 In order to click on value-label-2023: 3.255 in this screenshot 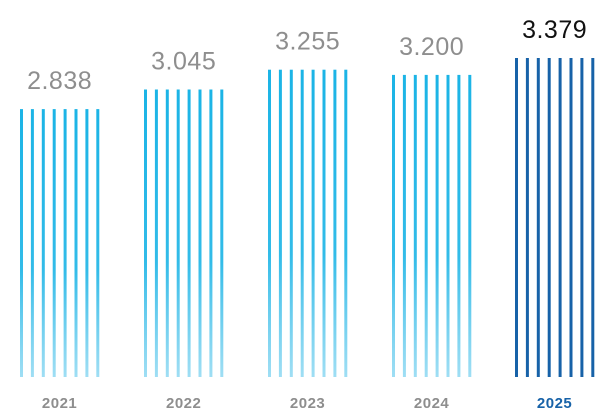, I will do `click(307, 42)`.